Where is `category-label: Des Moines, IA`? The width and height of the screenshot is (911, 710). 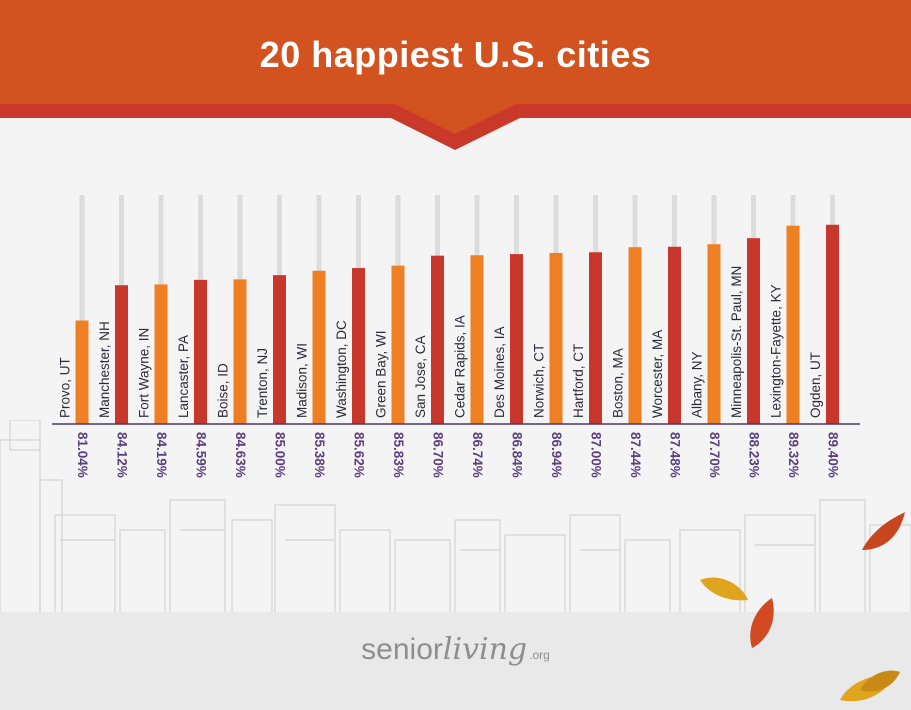
category-label: Des Moines, IA is located at coordinates (499, 372).